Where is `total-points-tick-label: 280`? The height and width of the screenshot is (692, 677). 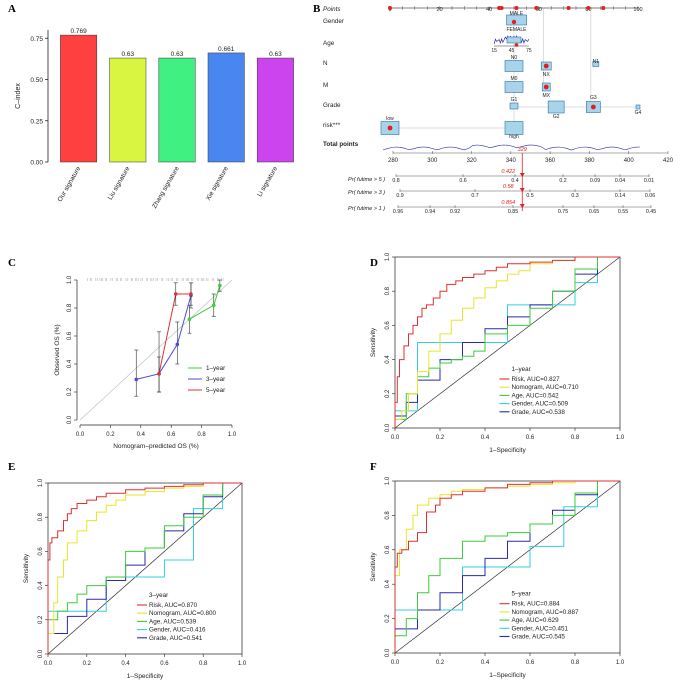 total-points-tick-label: 280 is located at coordinates (393, 161).